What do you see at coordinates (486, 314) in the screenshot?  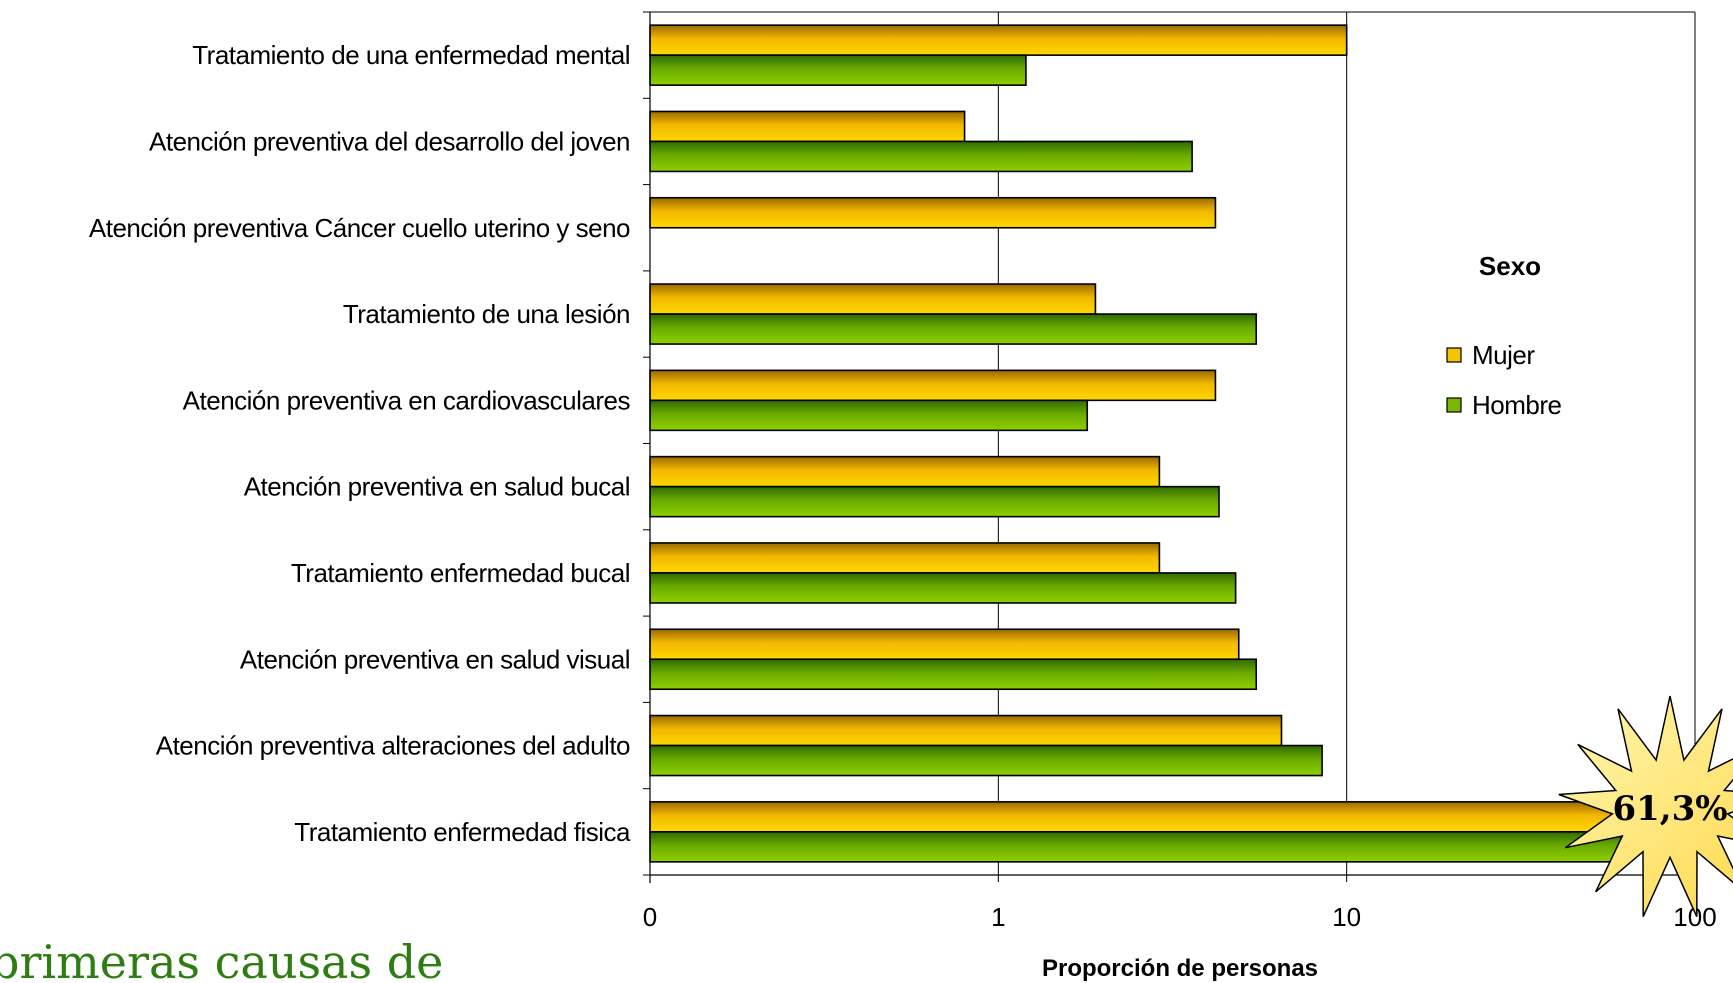 I see `category-label: Tratamiento de una lesión` at bounding box center [486, 314].